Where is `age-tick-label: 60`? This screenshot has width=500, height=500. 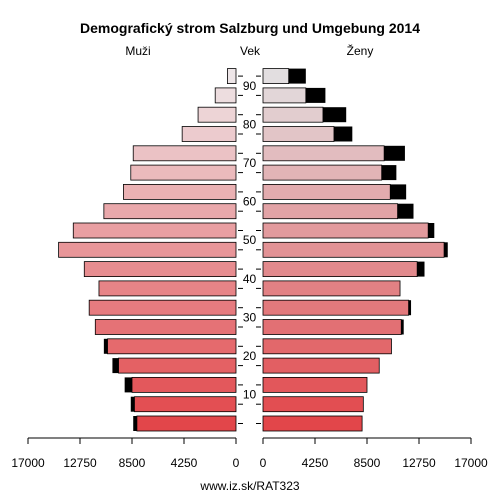 age-tick-label: 60 is located at coordinates (250, 202).